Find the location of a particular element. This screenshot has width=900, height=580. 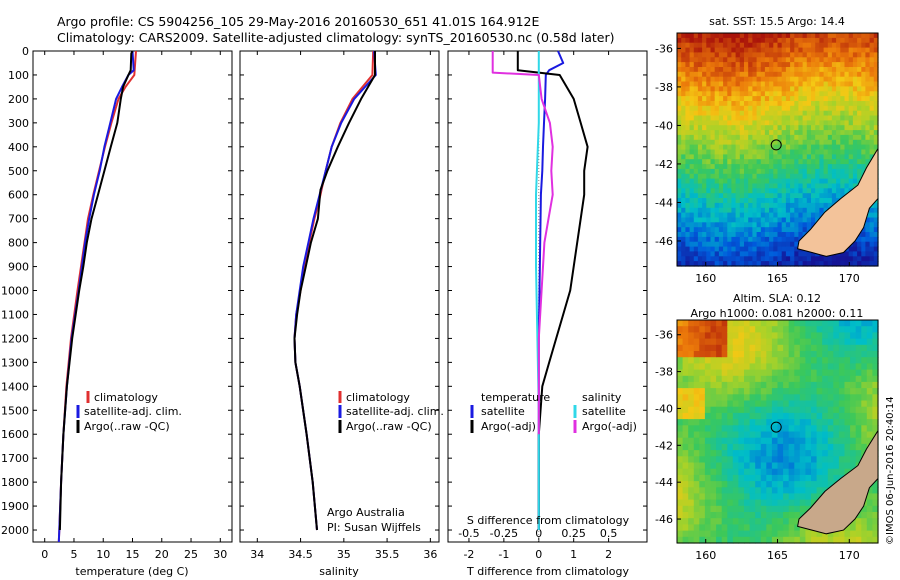

map-y-tick-label: -42 is located at coordinates (664, 445).